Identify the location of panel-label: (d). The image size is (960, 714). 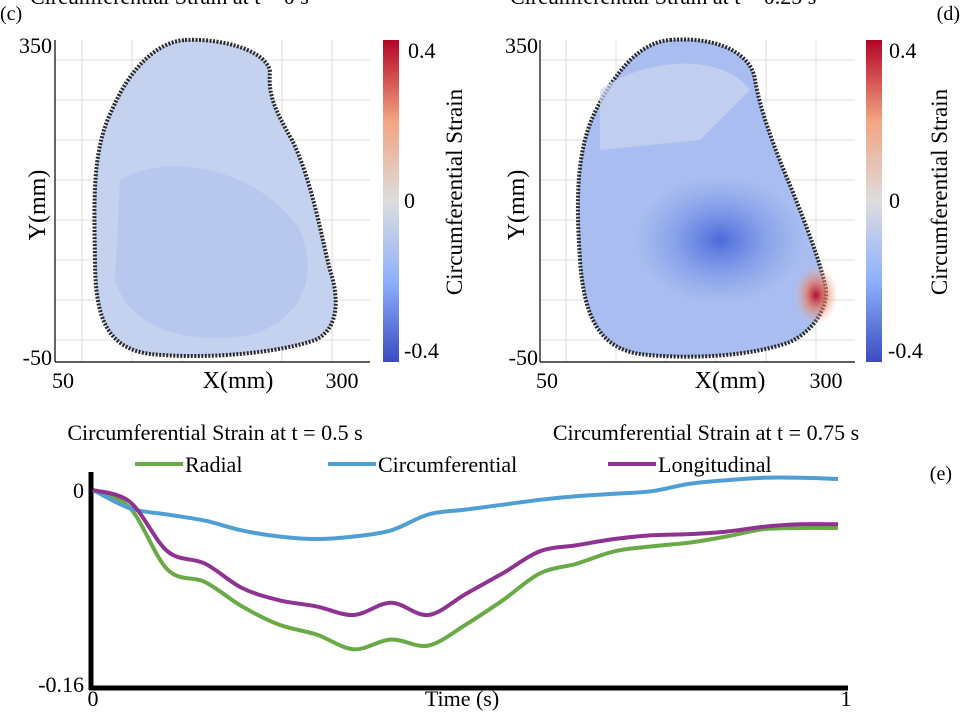
(948, 14).